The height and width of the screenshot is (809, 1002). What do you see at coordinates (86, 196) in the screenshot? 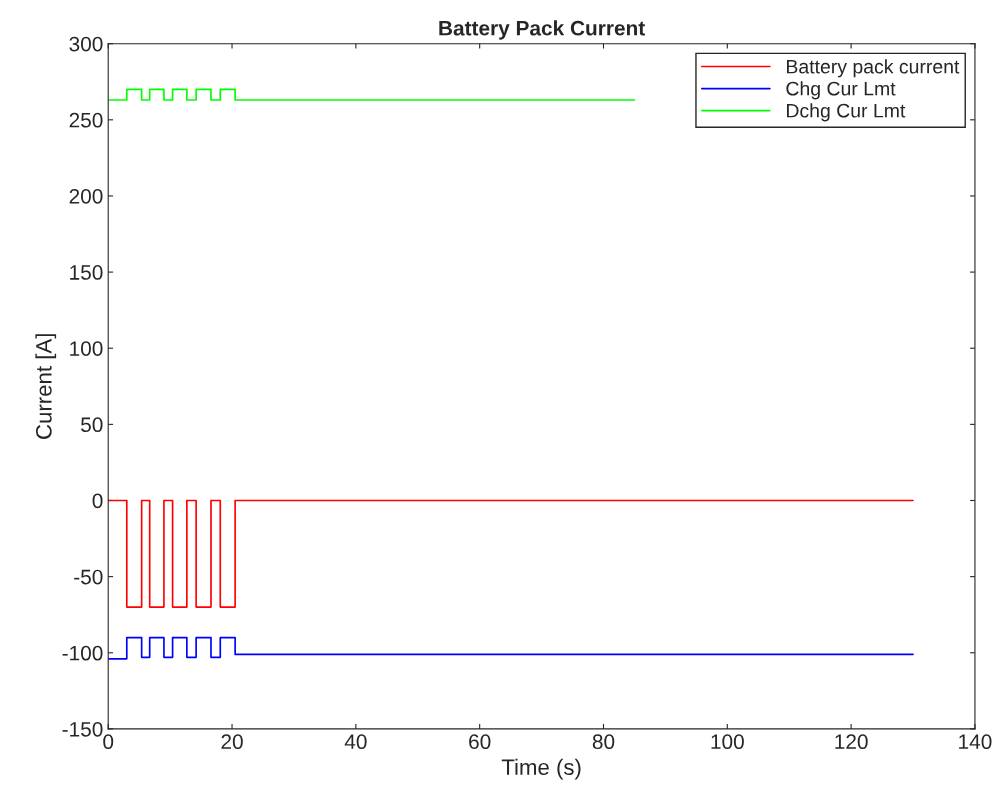
I see `y-tick-label: 200` at bounding box center [86, 196].